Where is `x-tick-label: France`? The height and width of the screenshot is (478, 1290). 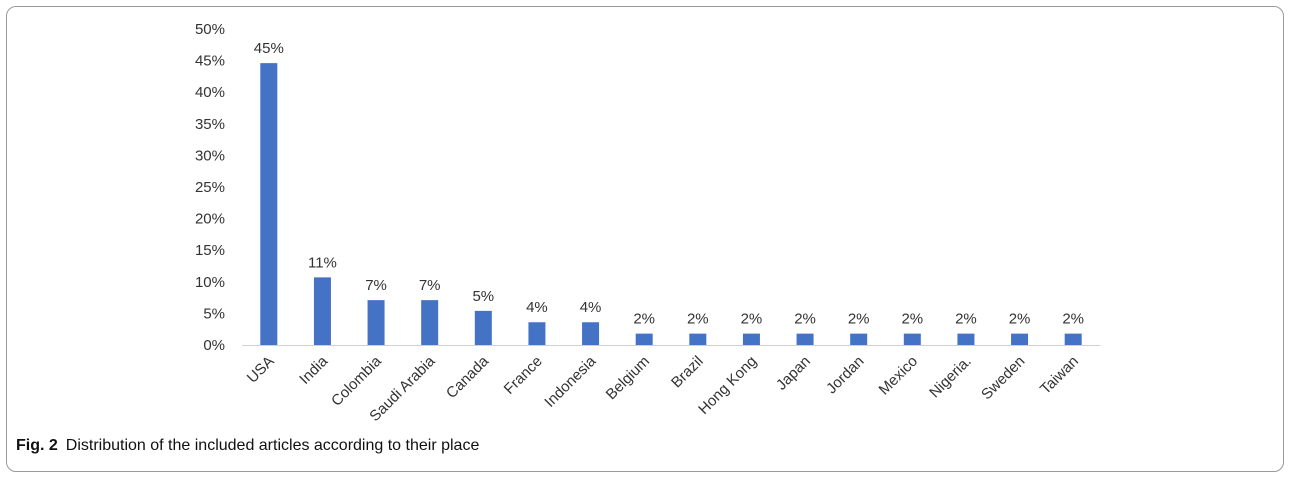 x-tick-label: France is located at coordinates (523, 375).